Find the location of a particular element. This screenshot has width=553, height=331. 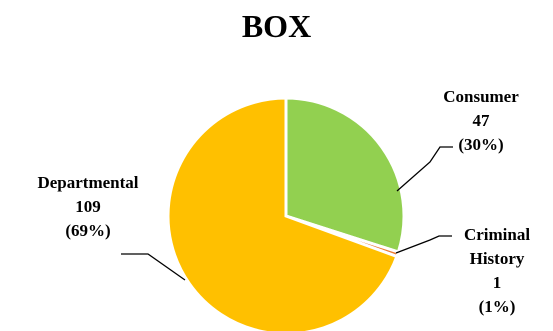

data-label: Departmental 109 (69%) is located at coordinates (87, 206).